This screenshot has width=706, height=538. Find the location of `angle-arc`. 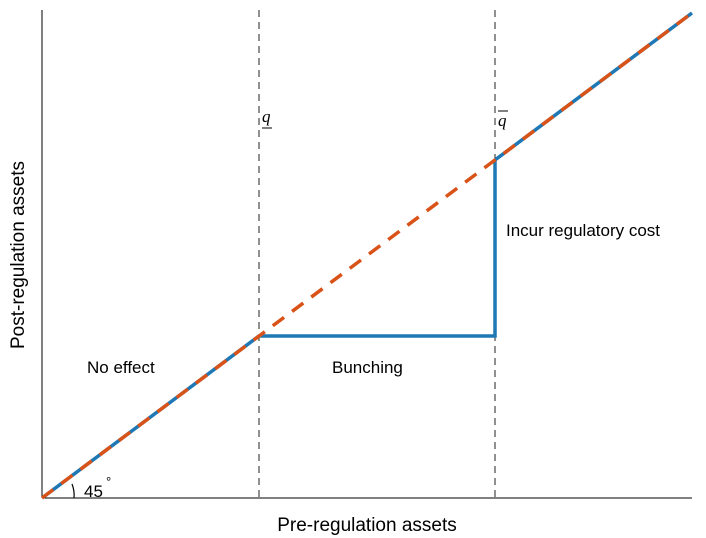

angle-arc is located at coordinates (73, 491).